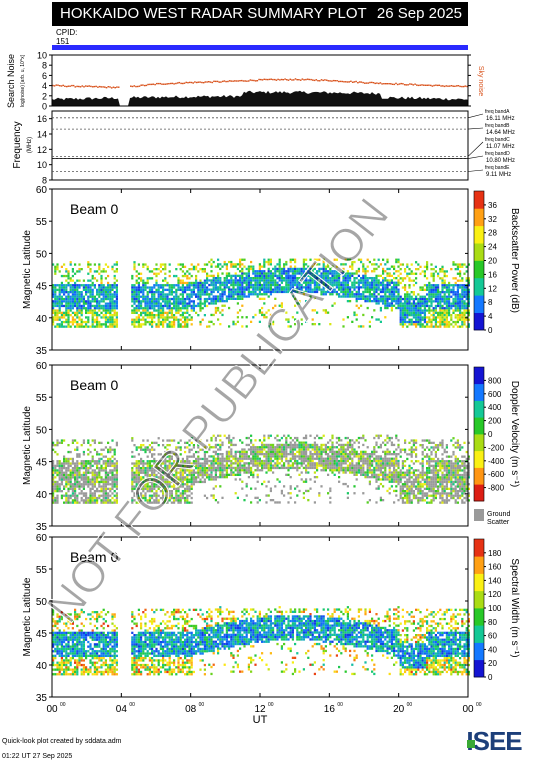 This screenshot has height=763, width=536. What do you see at coordinates (63, 41) in the screenshot?
I see `cpid-value: 151` at bounding box center [63, 41].